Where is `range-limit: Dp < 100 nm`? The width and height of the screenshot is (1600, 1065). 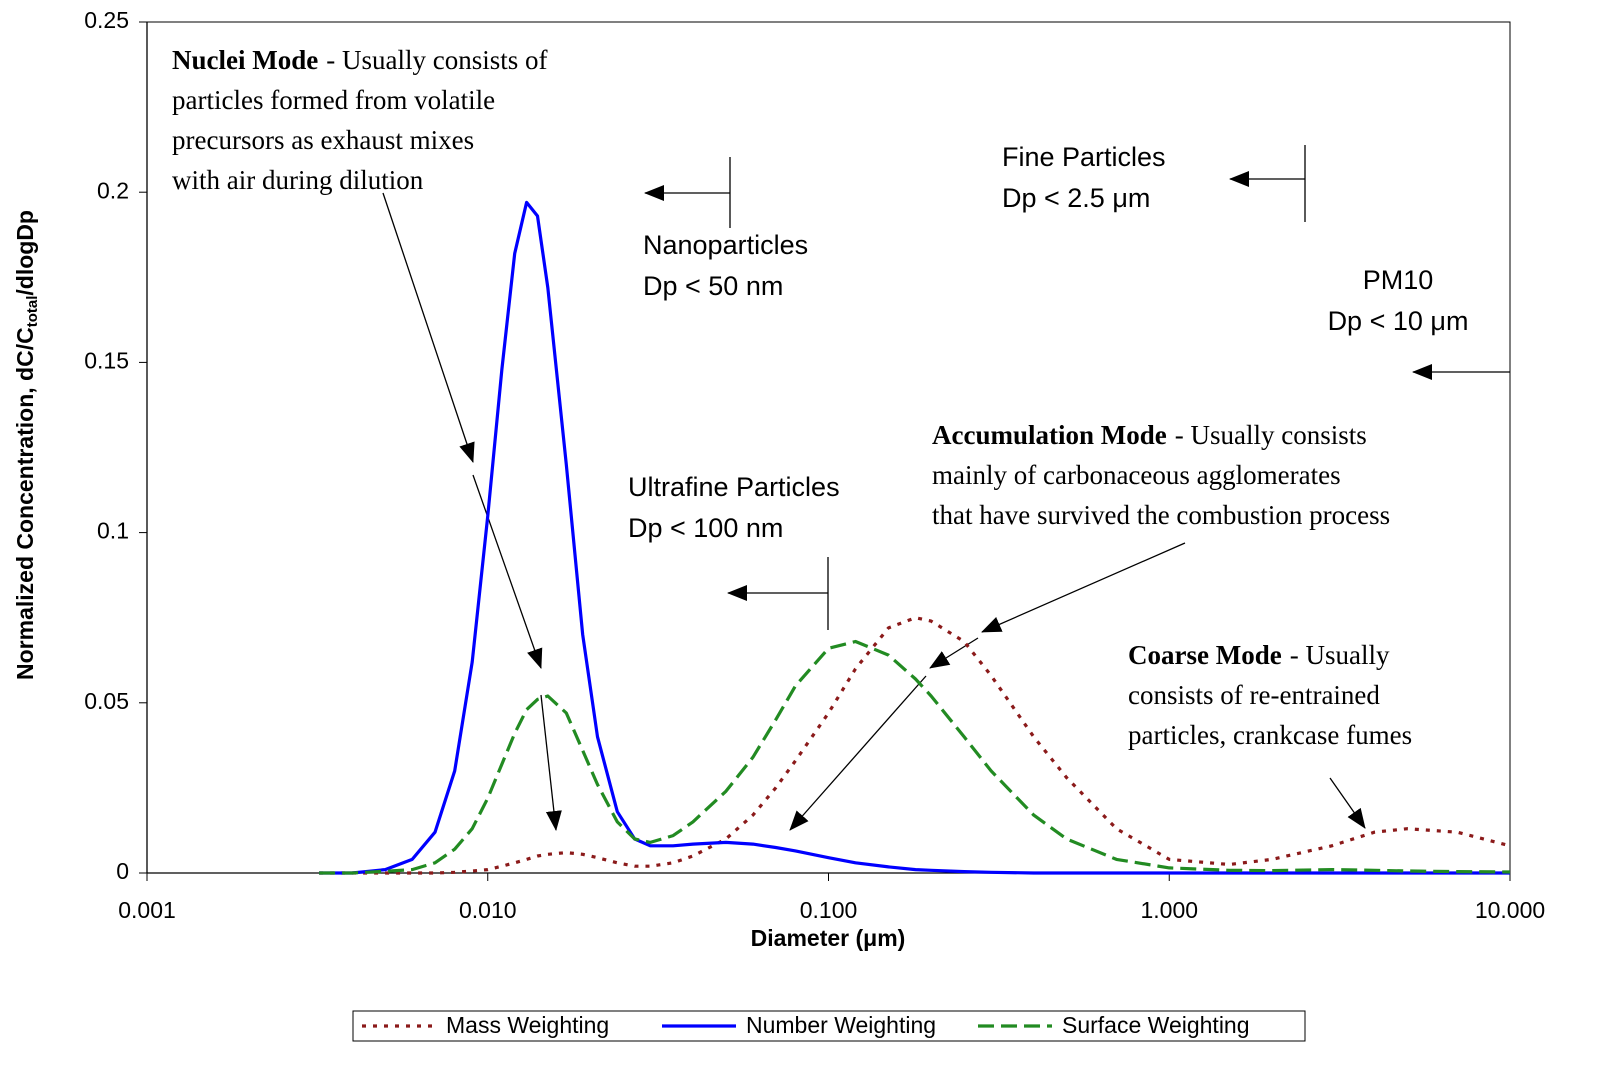 range-limit: Dp < 100 nm is located at coordinates (705, 528).